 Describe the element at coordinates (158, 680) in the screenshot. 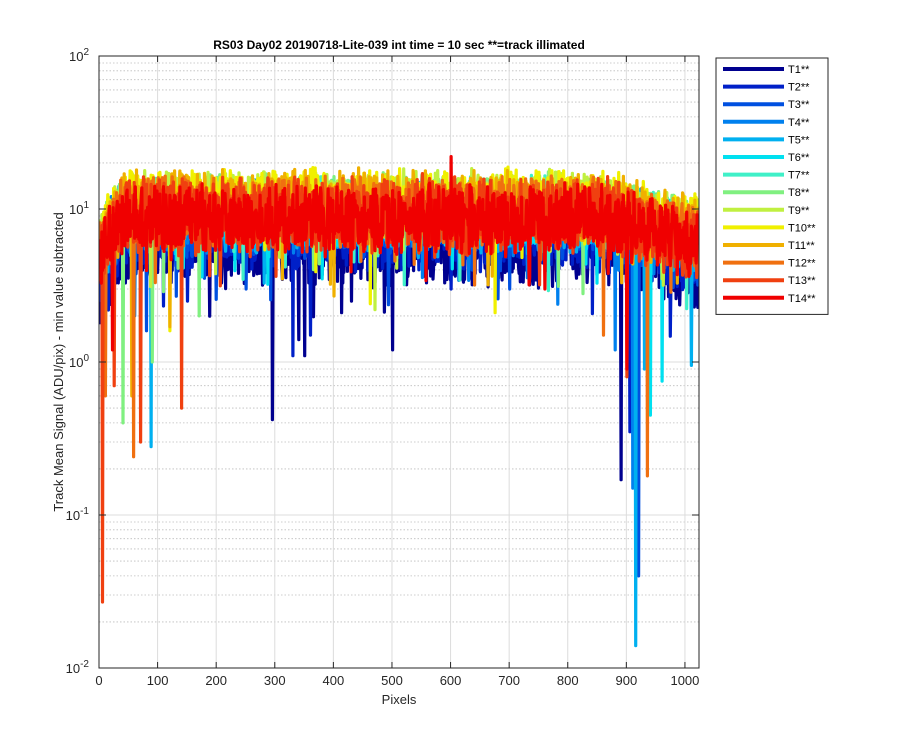

I see `x-tick-label: 100` at that location.